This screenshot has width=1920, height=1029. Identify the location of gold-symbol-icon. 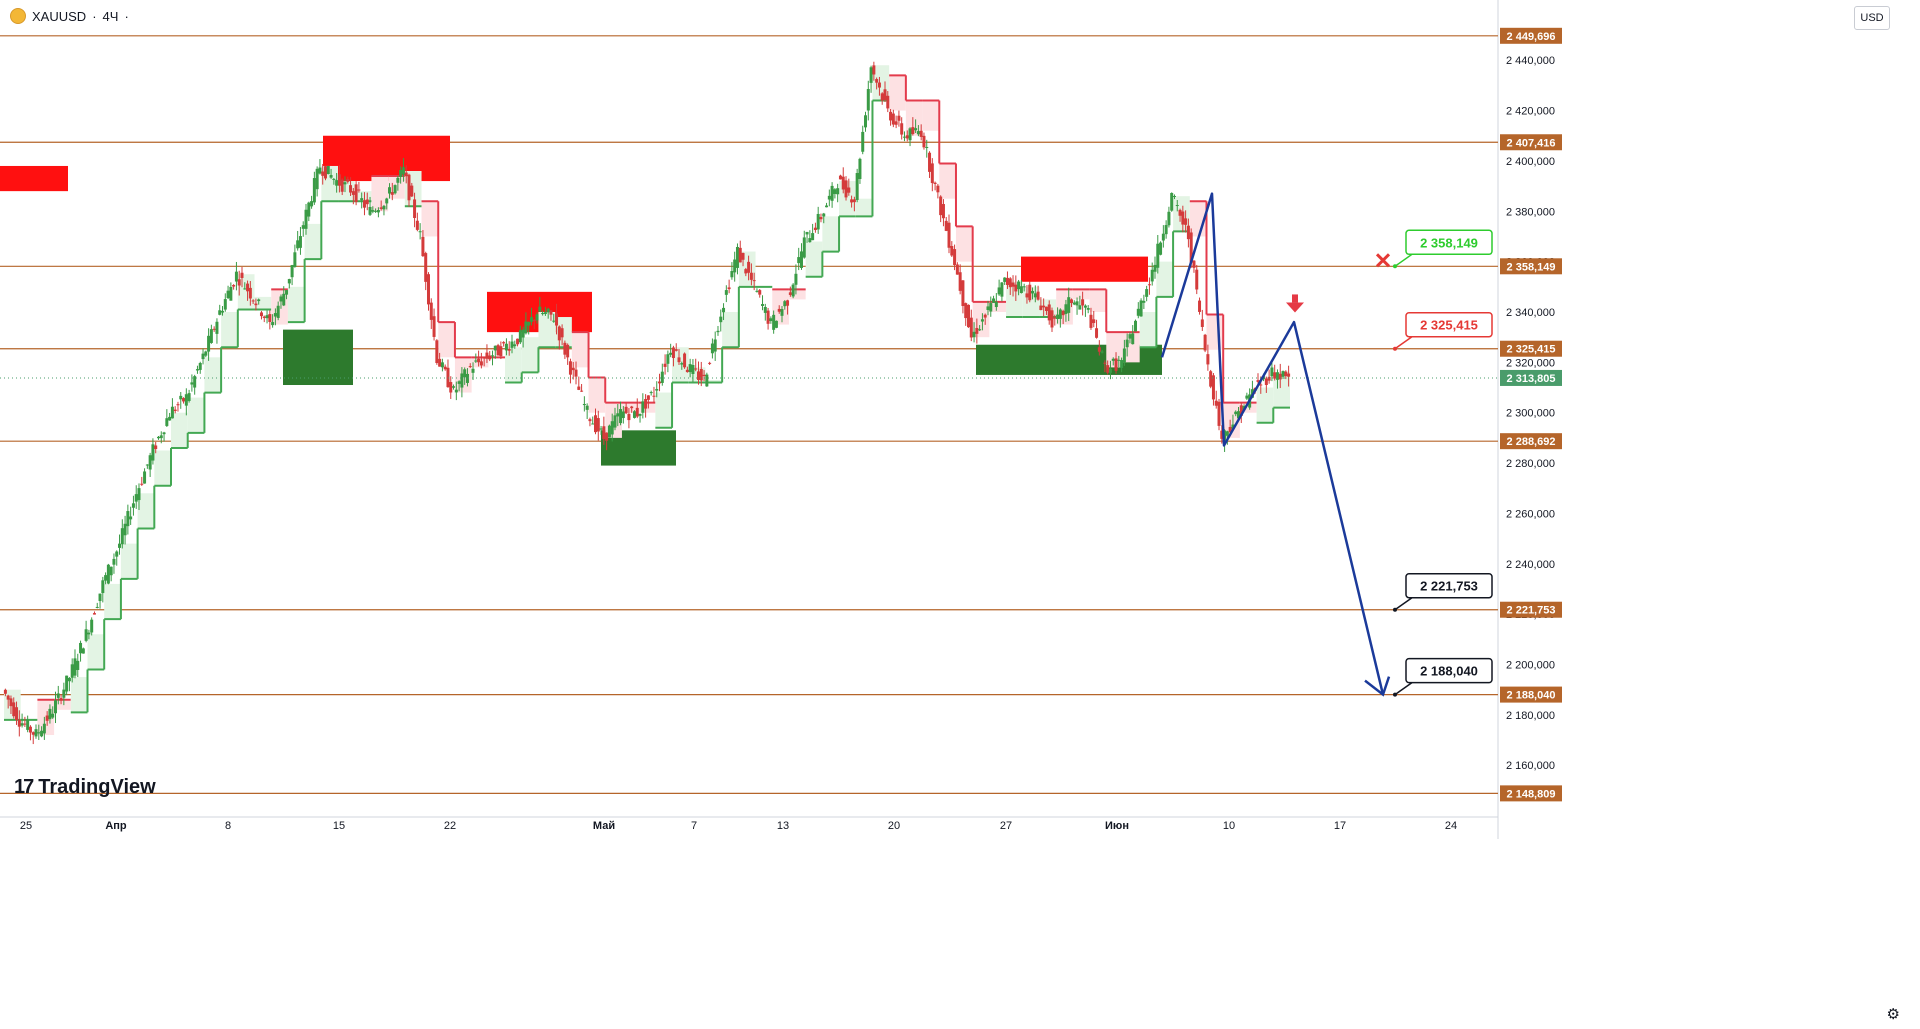
(18, 16).